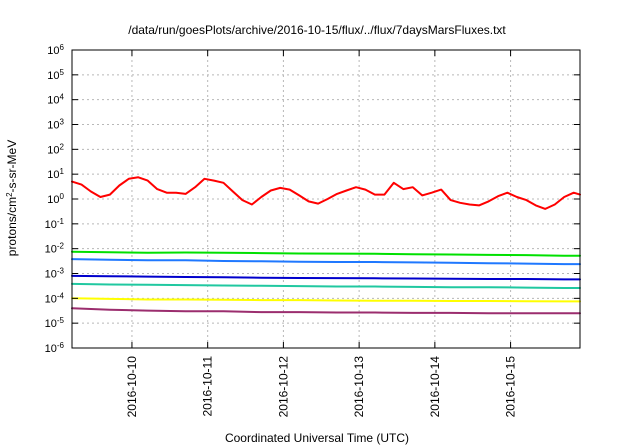  I want to click on y-tick-label: 10¹, so click(55, 174).